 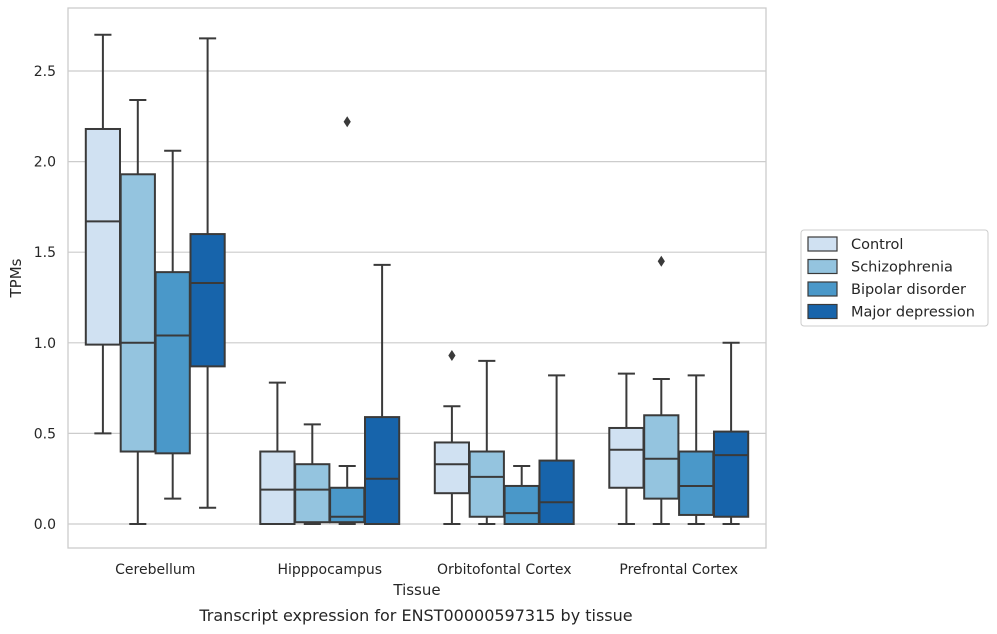 What do you see at coordinates (913, 313) in the screenshot?
I see `legend-label: Major depression` at bounding box center [913, 313].